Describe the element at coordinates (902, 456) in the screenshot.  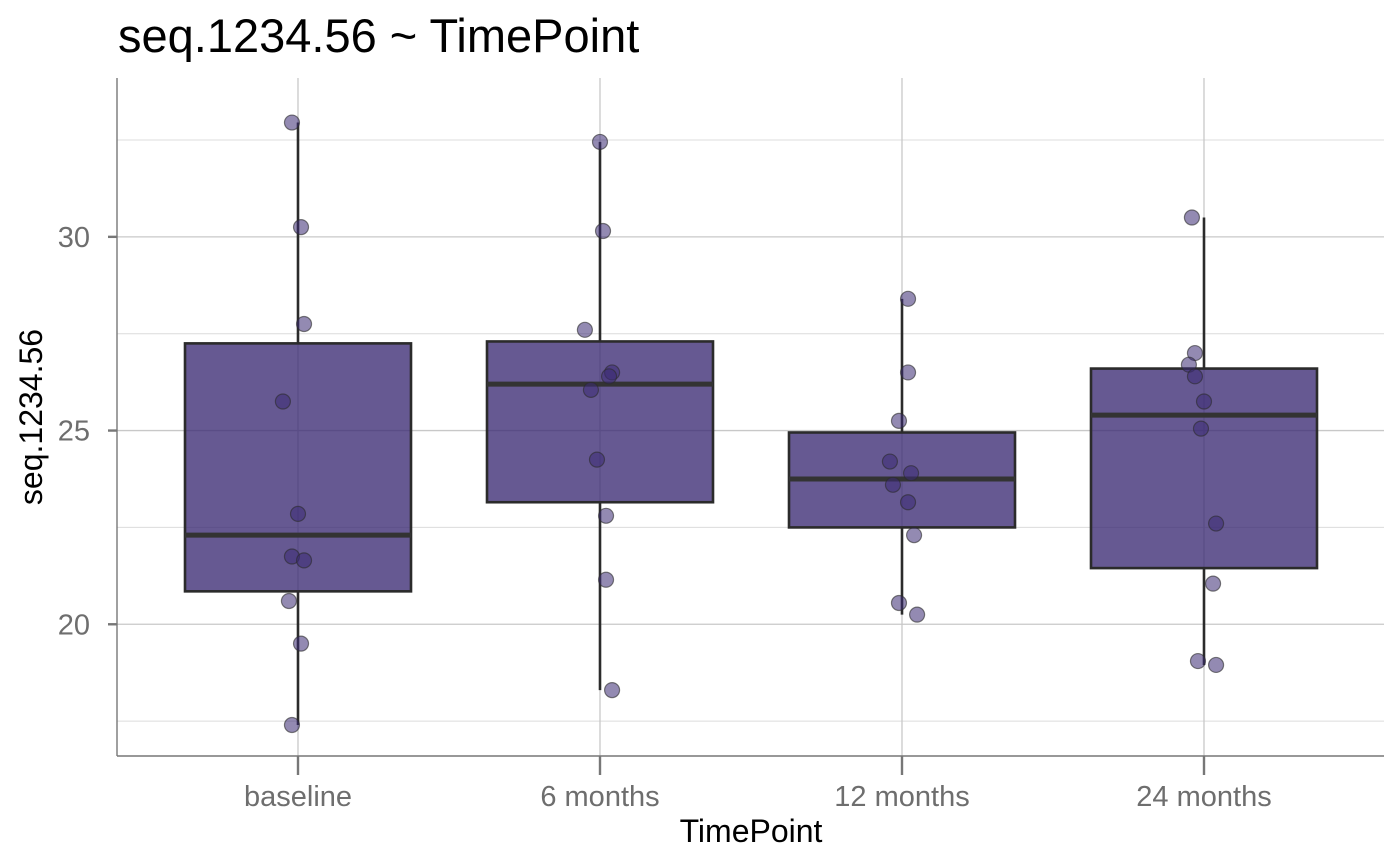
I see `box-12-months` at that location.